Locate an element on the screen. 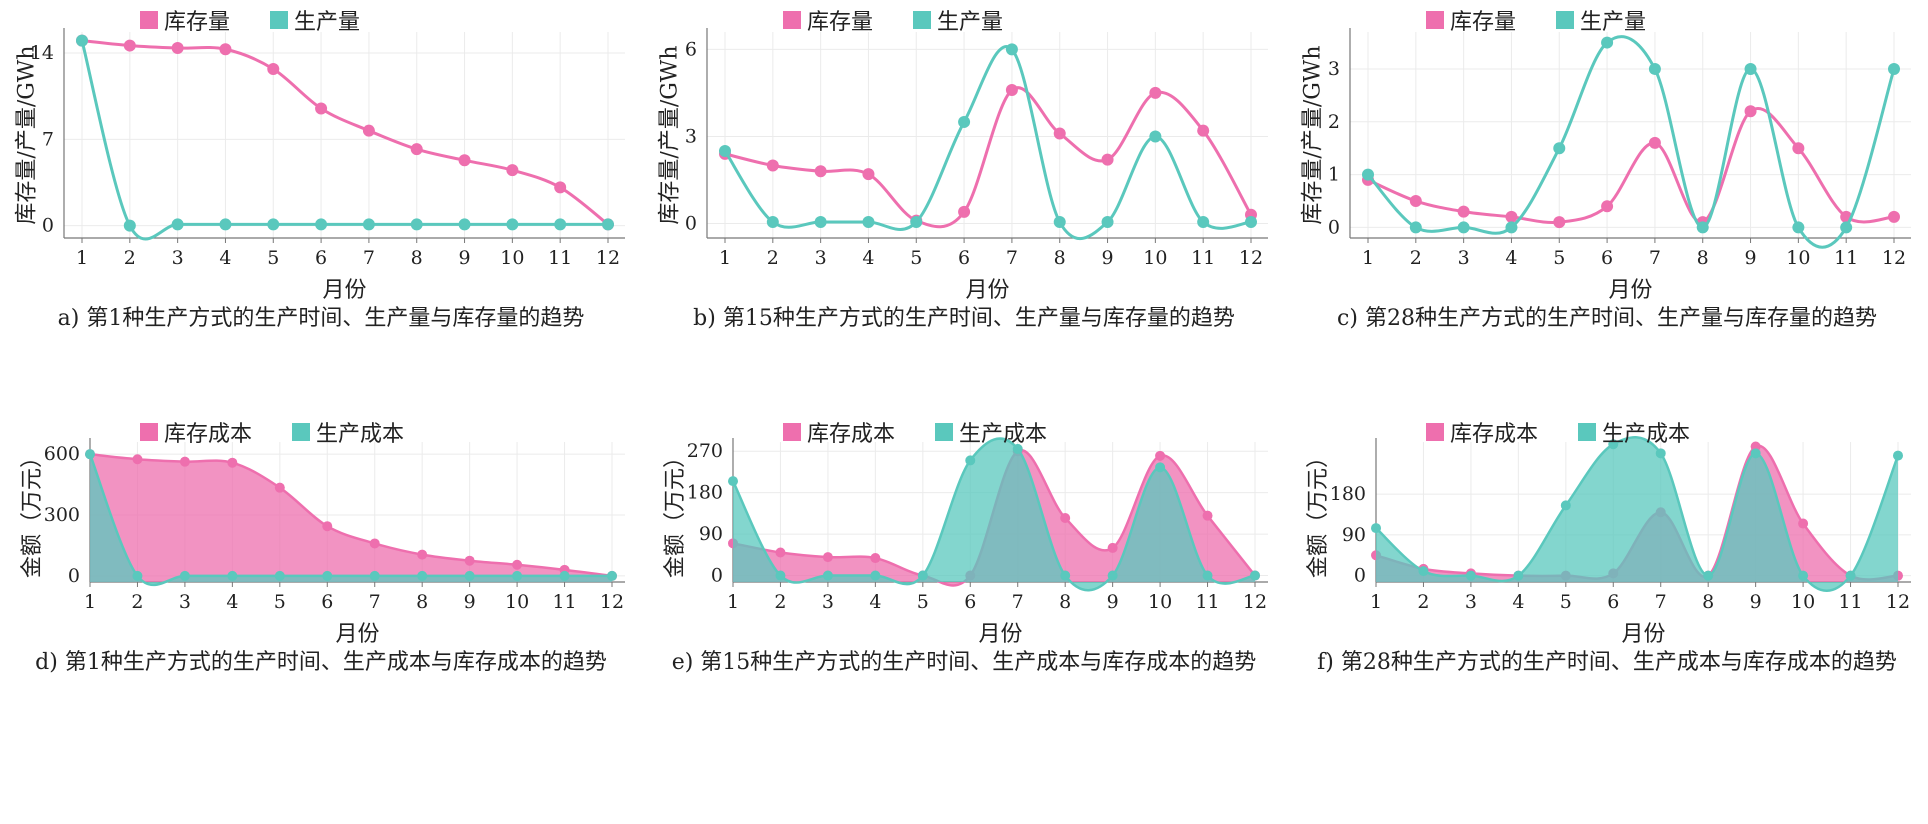 This screenshot has height=824, width=1928. chart-caption: c) 第28种生产方式的生产时间、生产量与库存量的趋势 is located at coordinates (1607, 318).